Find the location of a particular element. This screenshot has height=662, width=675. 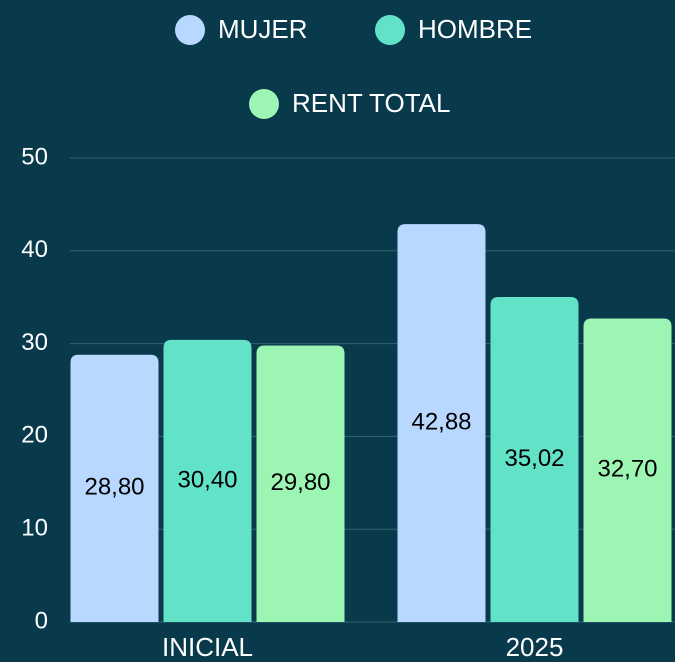

x-tick-label: 2025 is located at coordinates (535, 647).